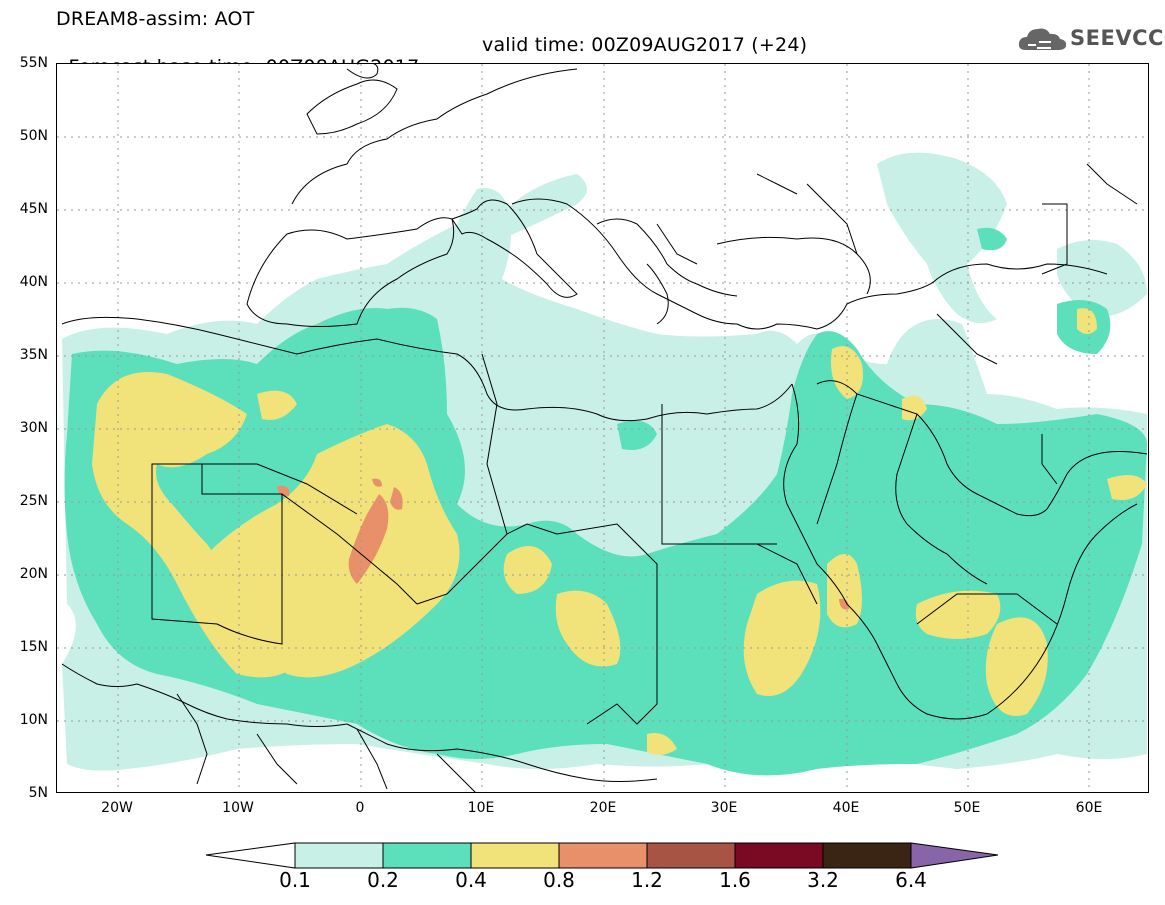 The height and width of the screenshot is (905, 1165). I want to click on map-title: DREAM8-assim: AOT, so click(155, 19).